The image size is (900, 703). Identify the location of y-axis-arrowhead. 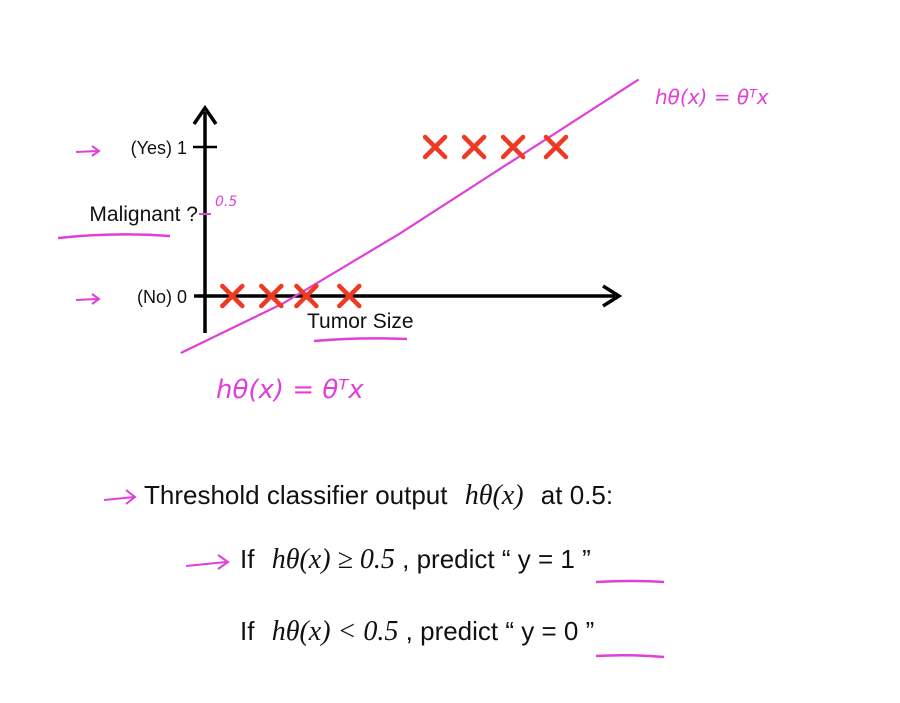
(205, 114).